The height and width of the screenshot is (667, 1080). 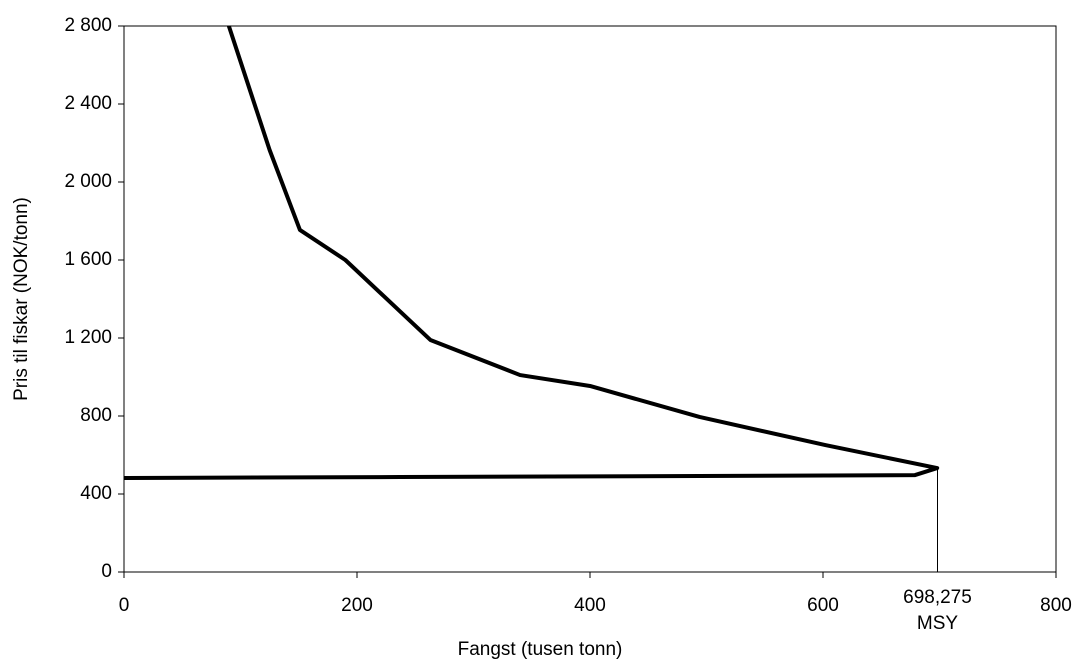 What do you see at coordinates (88, 337) in the screenshot?
I see `y-tick-label: 1 200` at bounding box center [88, 337].